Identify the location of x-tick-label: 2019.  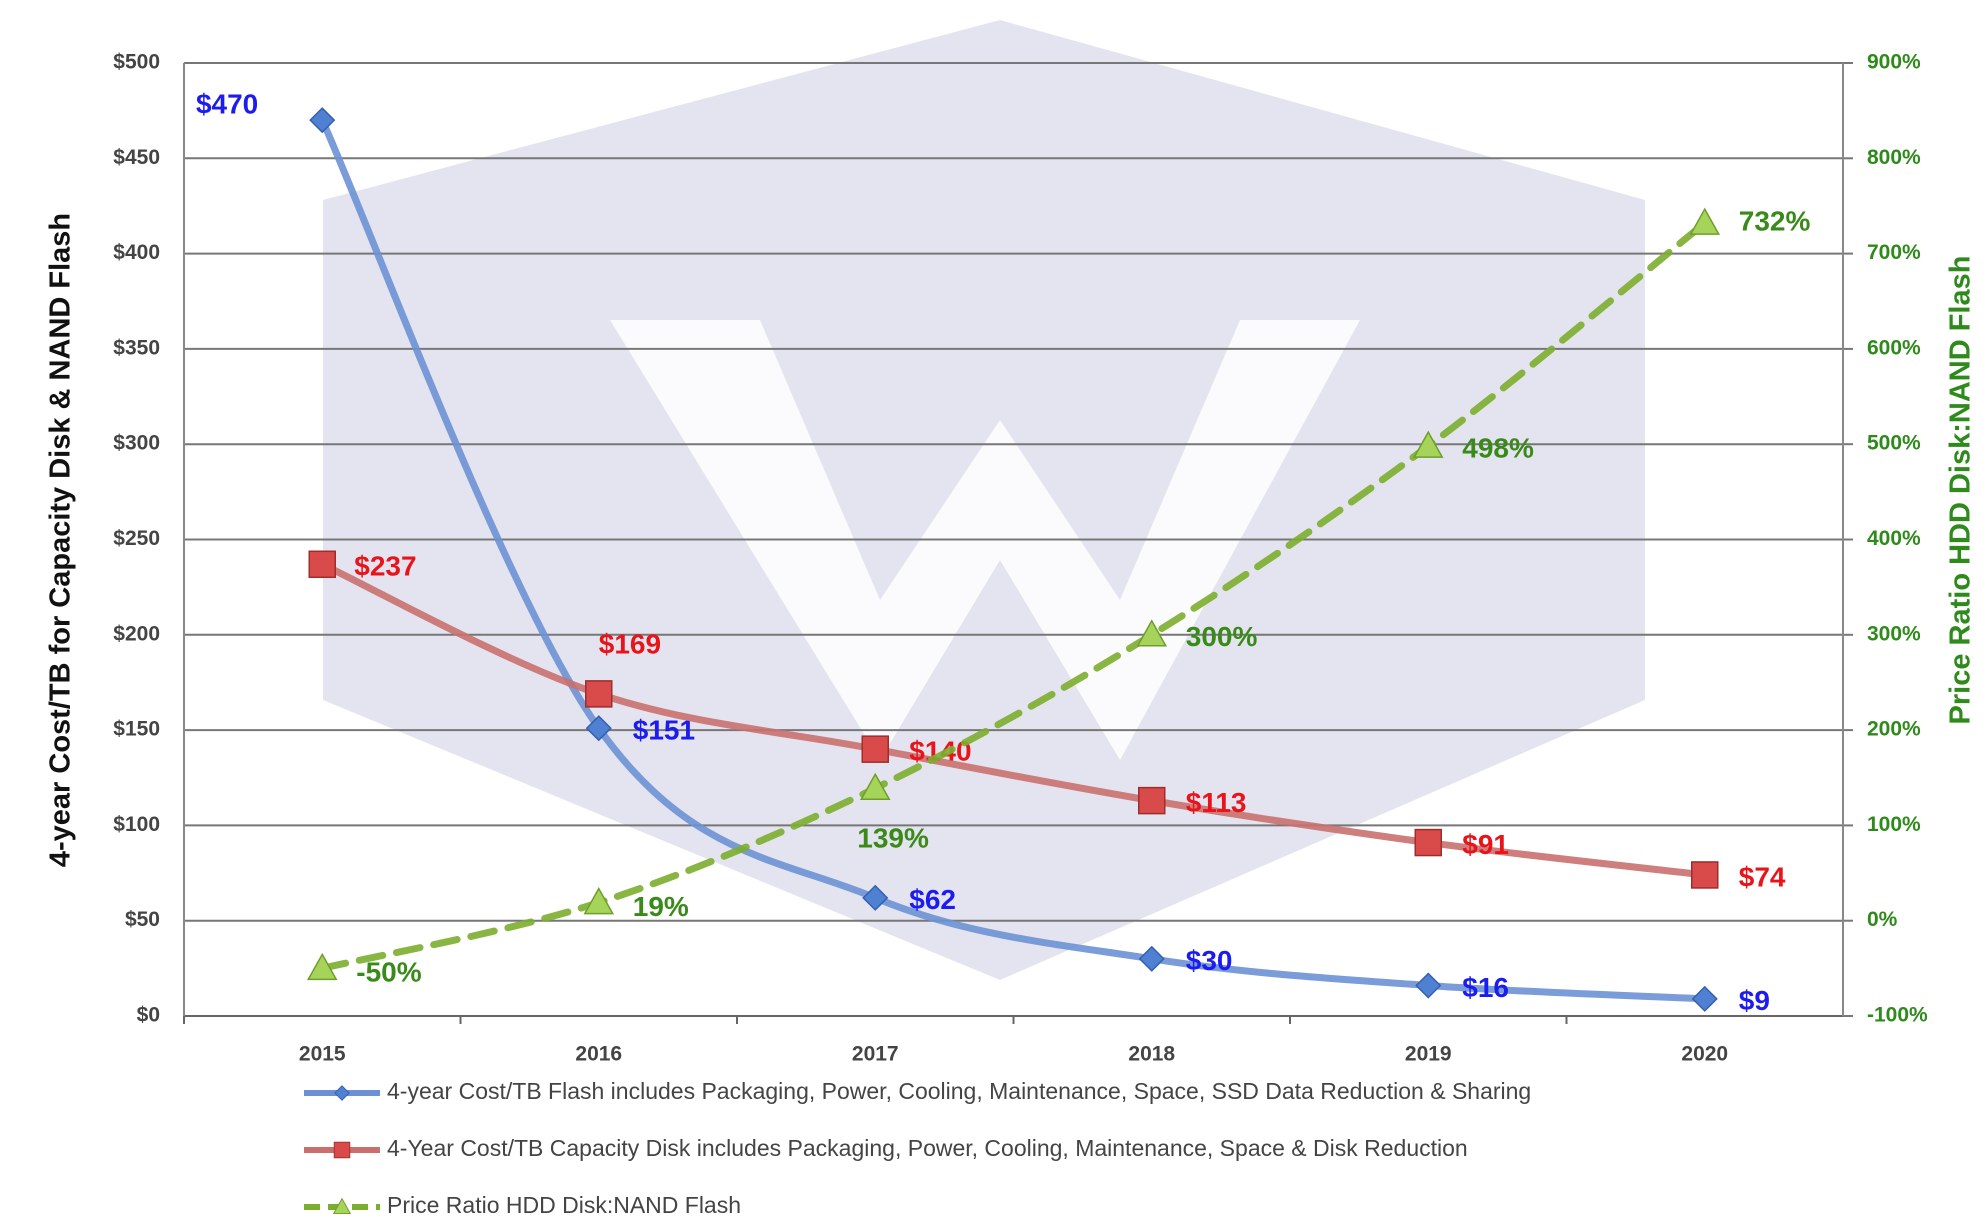
(1428, 1054).